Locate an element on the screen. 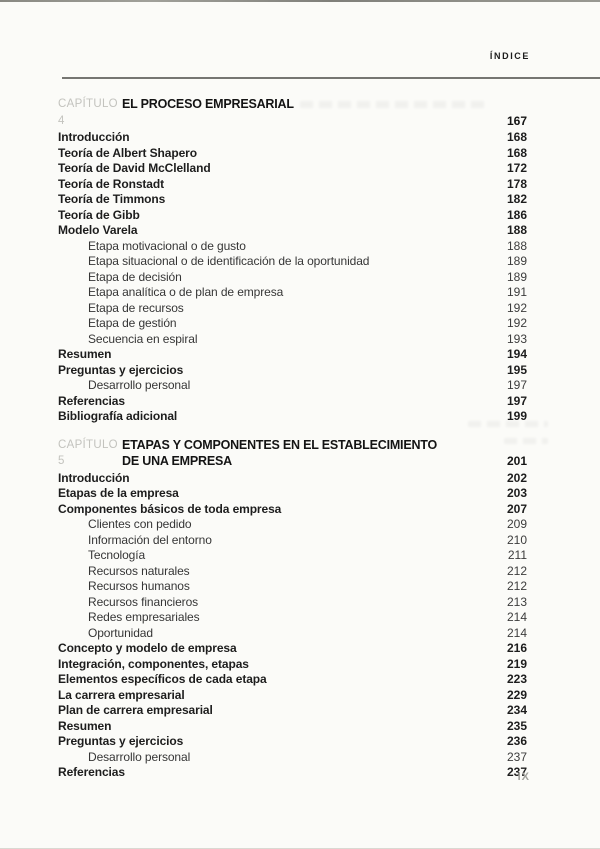 This screenshot has width=600, height=849. toc-entry-page-number: 213 is located at coordinates (516, 601).